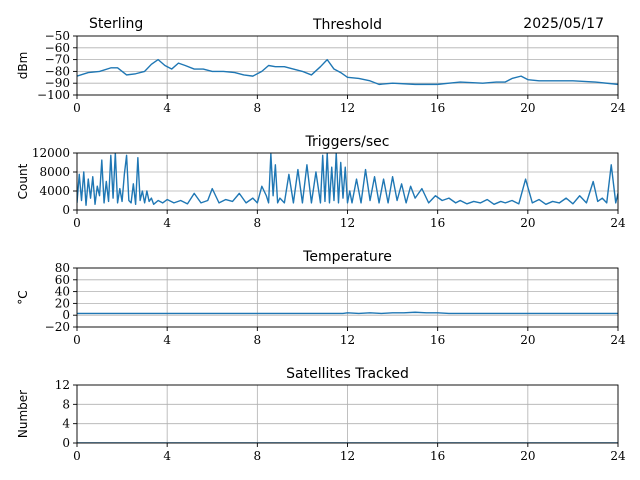  Describe the element at coordinates (53, 95) in the screenshot. I see `y-tick-label: −100` at that location.